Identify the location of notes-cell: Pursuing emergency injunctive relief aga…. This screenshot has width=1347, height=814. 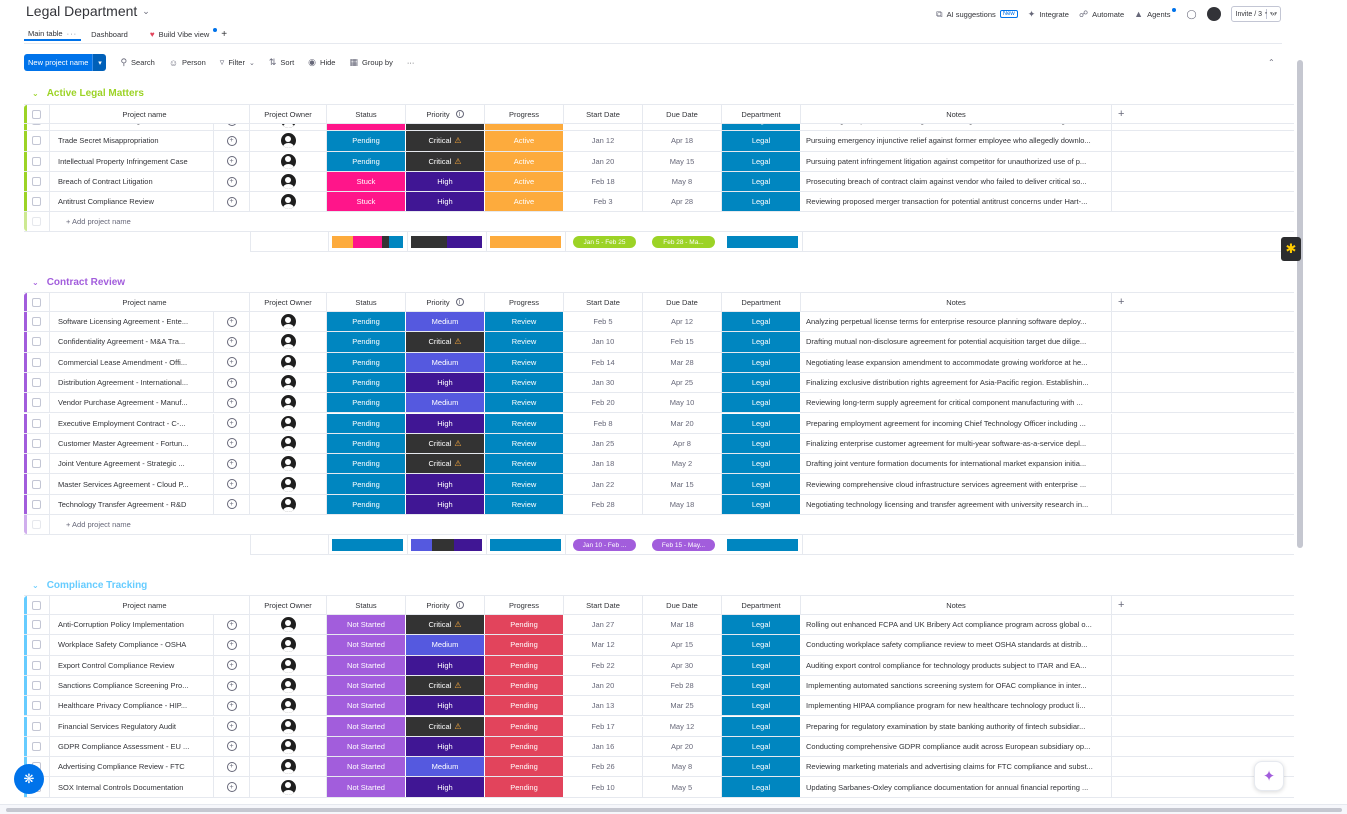
(956, 141).